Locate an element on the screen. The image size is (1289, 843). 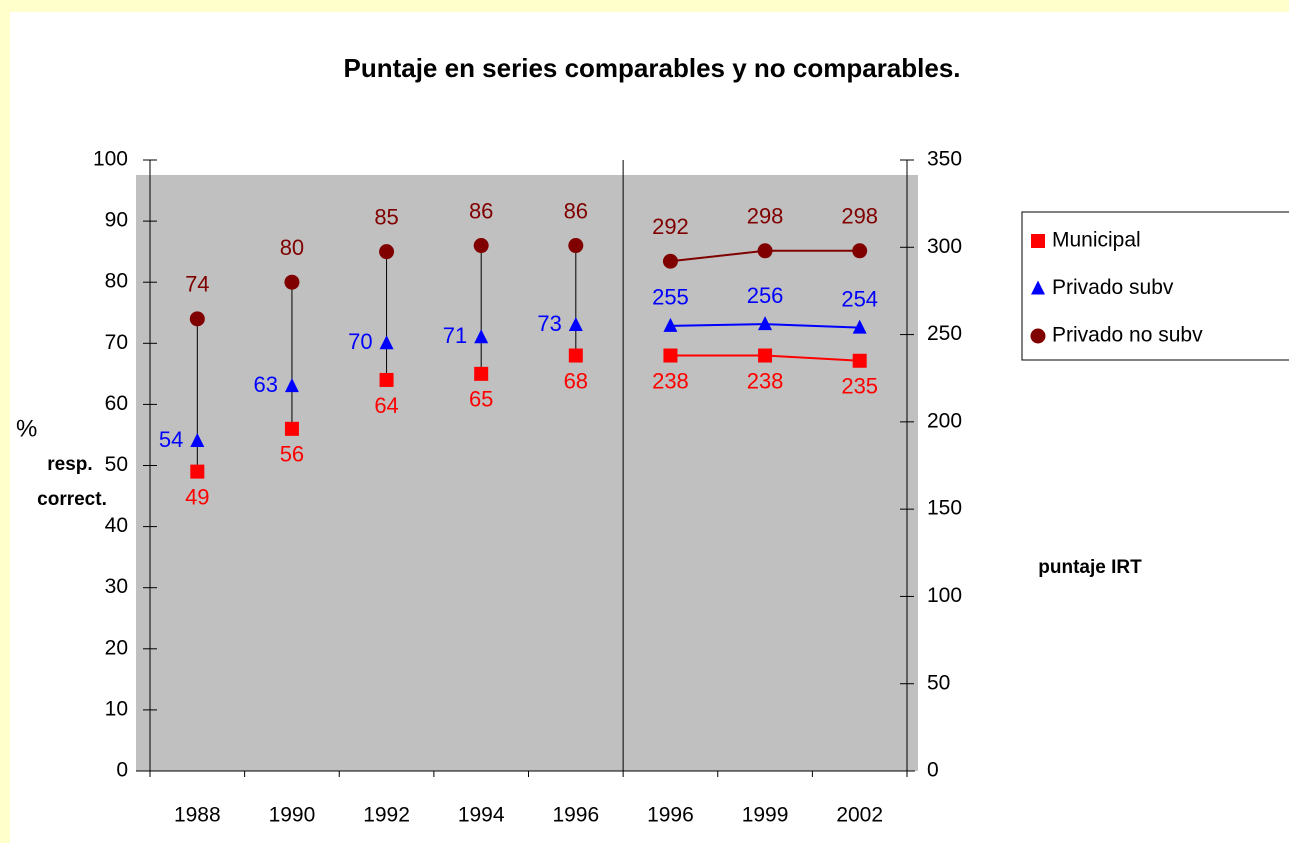
data-label: 64 is located at coordinates (386, 405).